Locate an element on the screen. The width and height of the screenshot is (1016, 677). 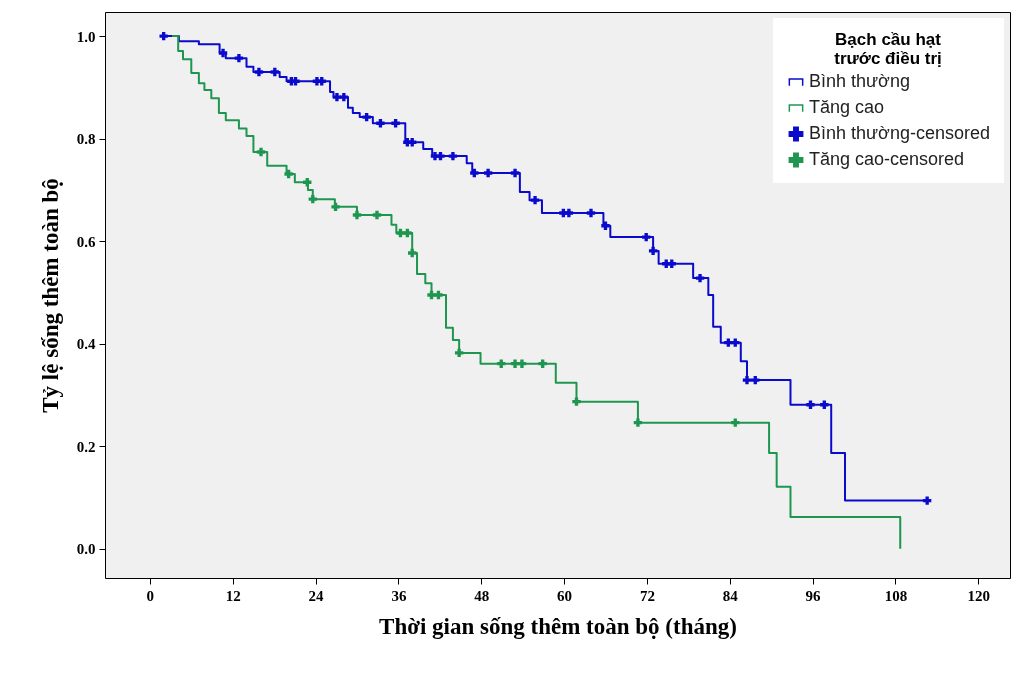
y-tick-label: 0.4 is located at coordinates (86, 344).